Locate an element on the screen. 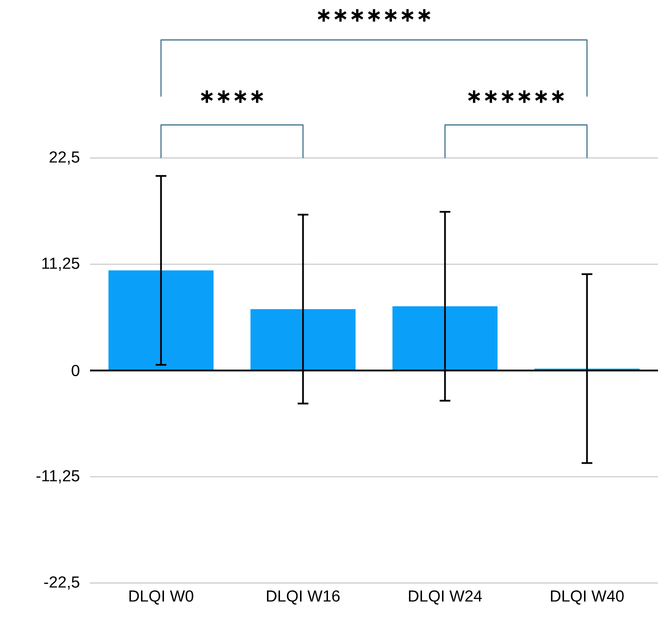 This screenshot has width=660, height=620. x-tick-label: DLQI W40 is located at coordinates (587, 597).